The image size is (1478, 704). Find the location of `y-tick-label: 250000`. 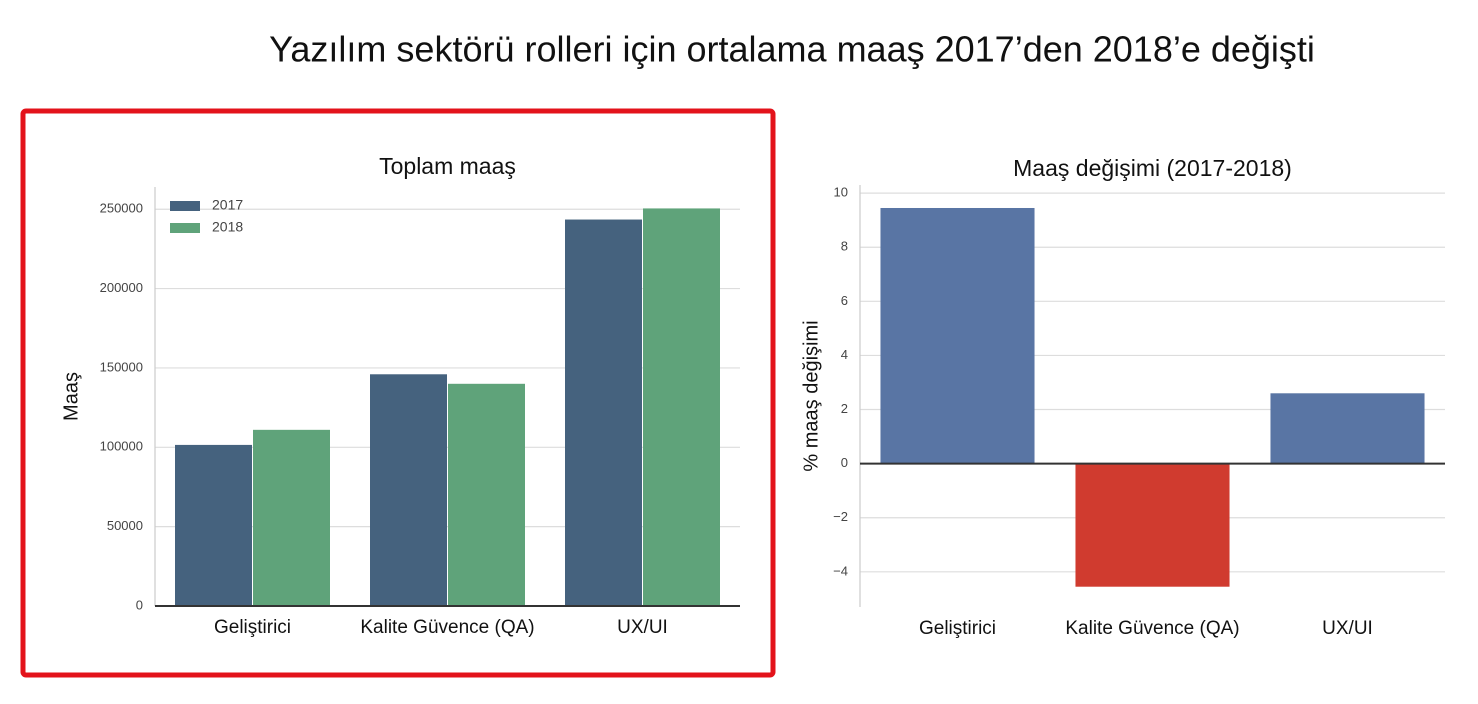

y-tick-label: 250000 is located at coordinates (121, 208).